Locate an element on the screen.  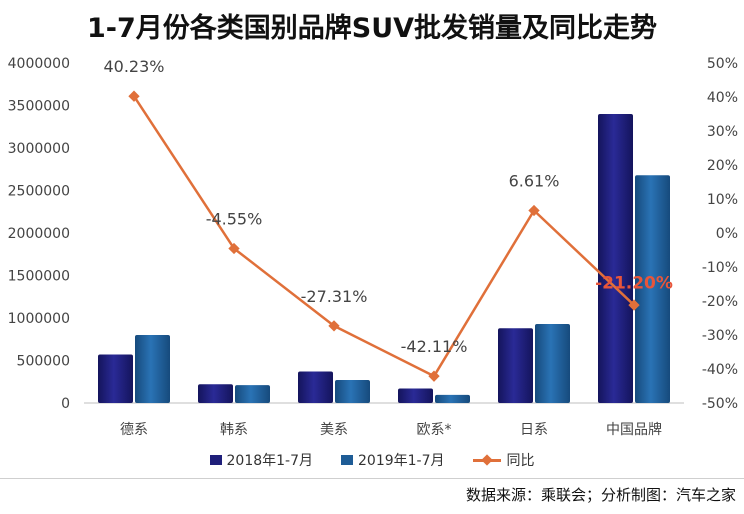
y-left-tick-label: 3000000 is located at coordinates (39, 149).